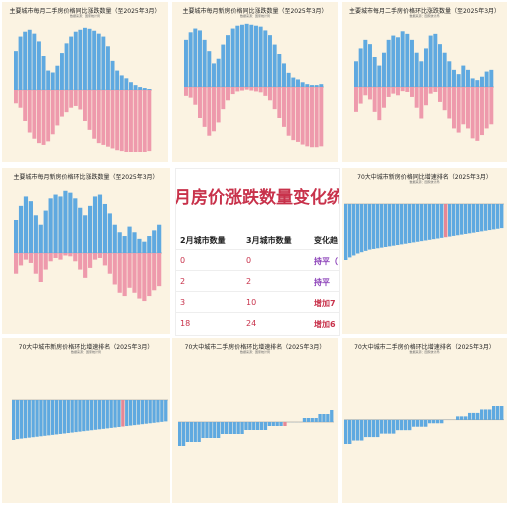 The width and height of the screenshot is (509, 505). What do you see at coordinates (424, 251) in the screenshot?
I see `chart-tile-5: 70大中城市新房价格同比增速排名（2025年3月） 数据来源：国家统计局` at bounding box center [424, 251].